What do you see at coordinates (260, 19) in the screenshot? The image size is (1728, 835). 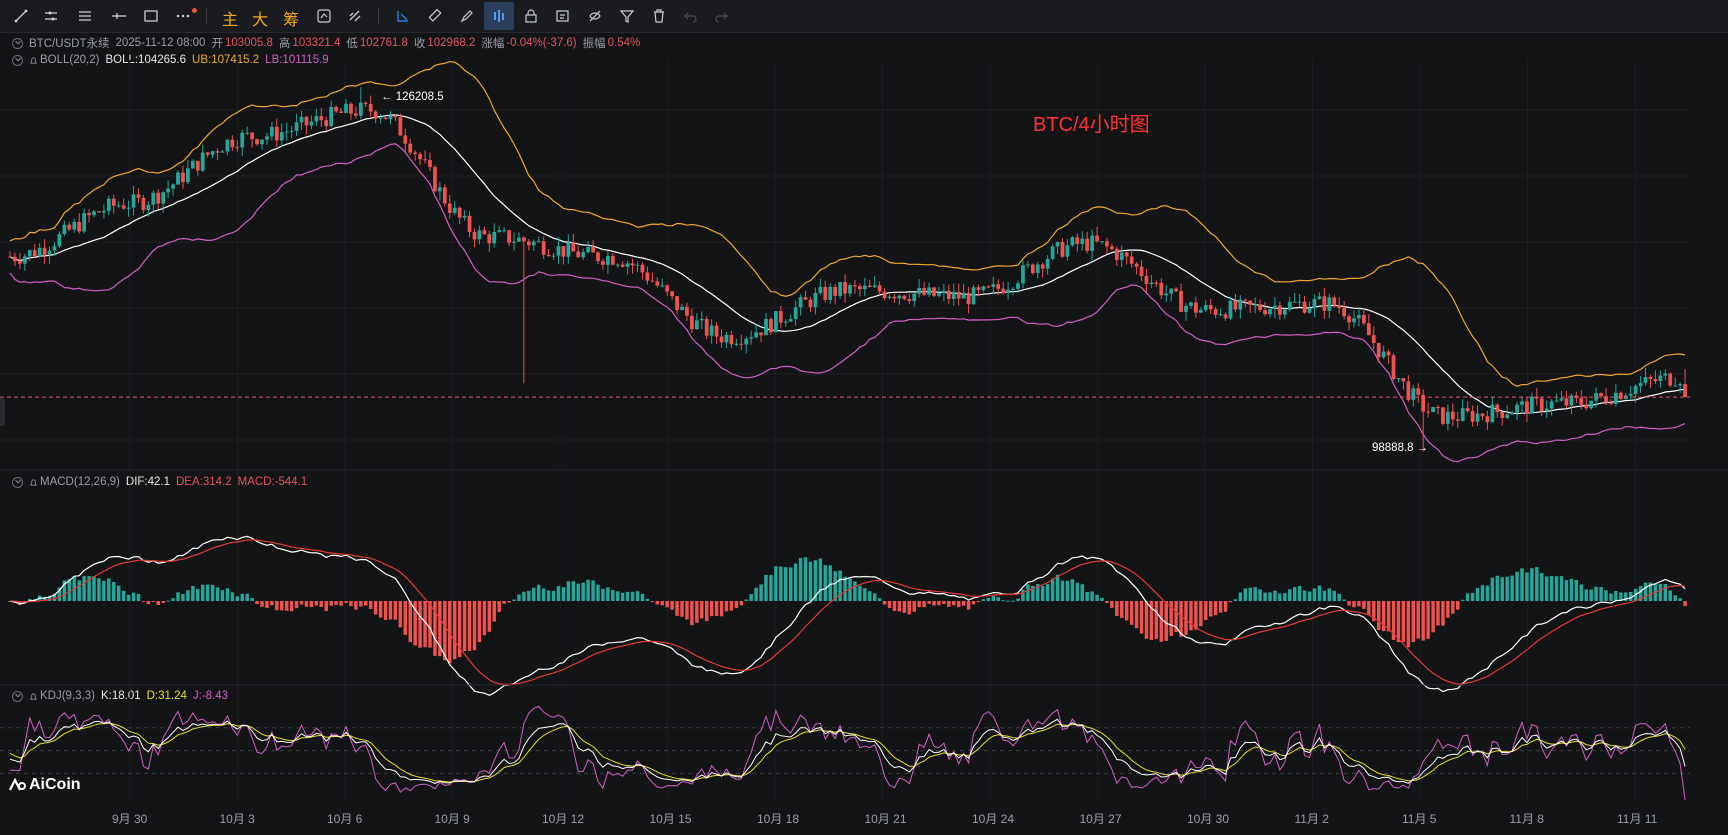 I see `large-order-button: 大` at bounding box center [260, 19].